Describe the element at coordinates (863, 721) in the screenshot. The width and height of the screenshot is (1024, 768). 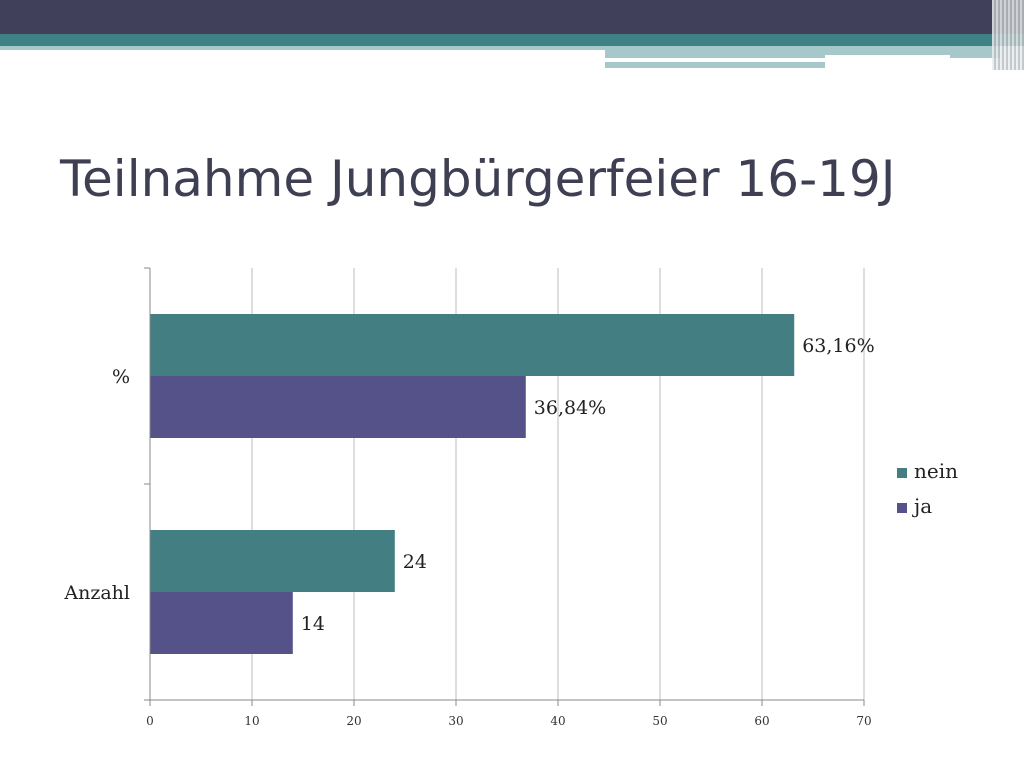
I see `x-tick-label: 70` at that location.